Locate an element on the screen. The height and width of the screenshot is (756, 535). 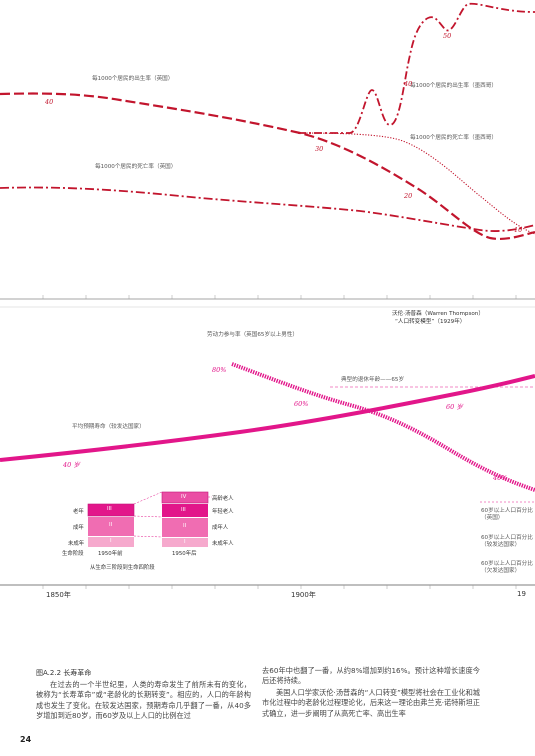
mexico-death-rate-line is located at coordinates (416, 183).